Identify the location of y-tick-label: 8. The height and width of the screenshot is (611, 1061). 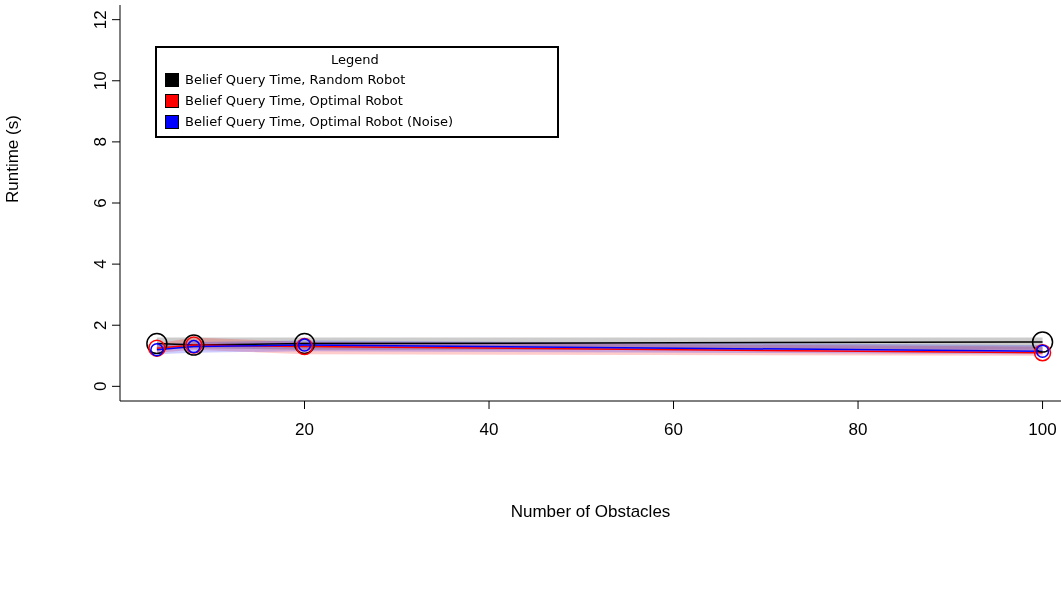
(100, 142).